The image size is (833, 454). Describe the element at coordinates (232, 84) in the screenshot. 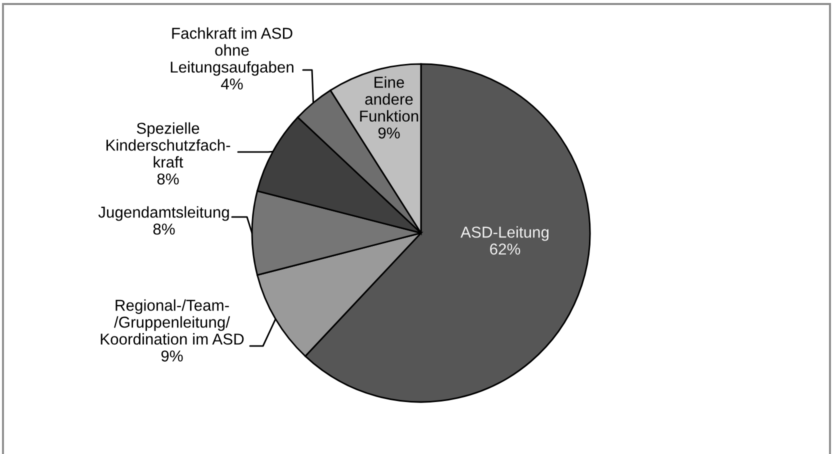

I see `data-label: 4%` at that location.